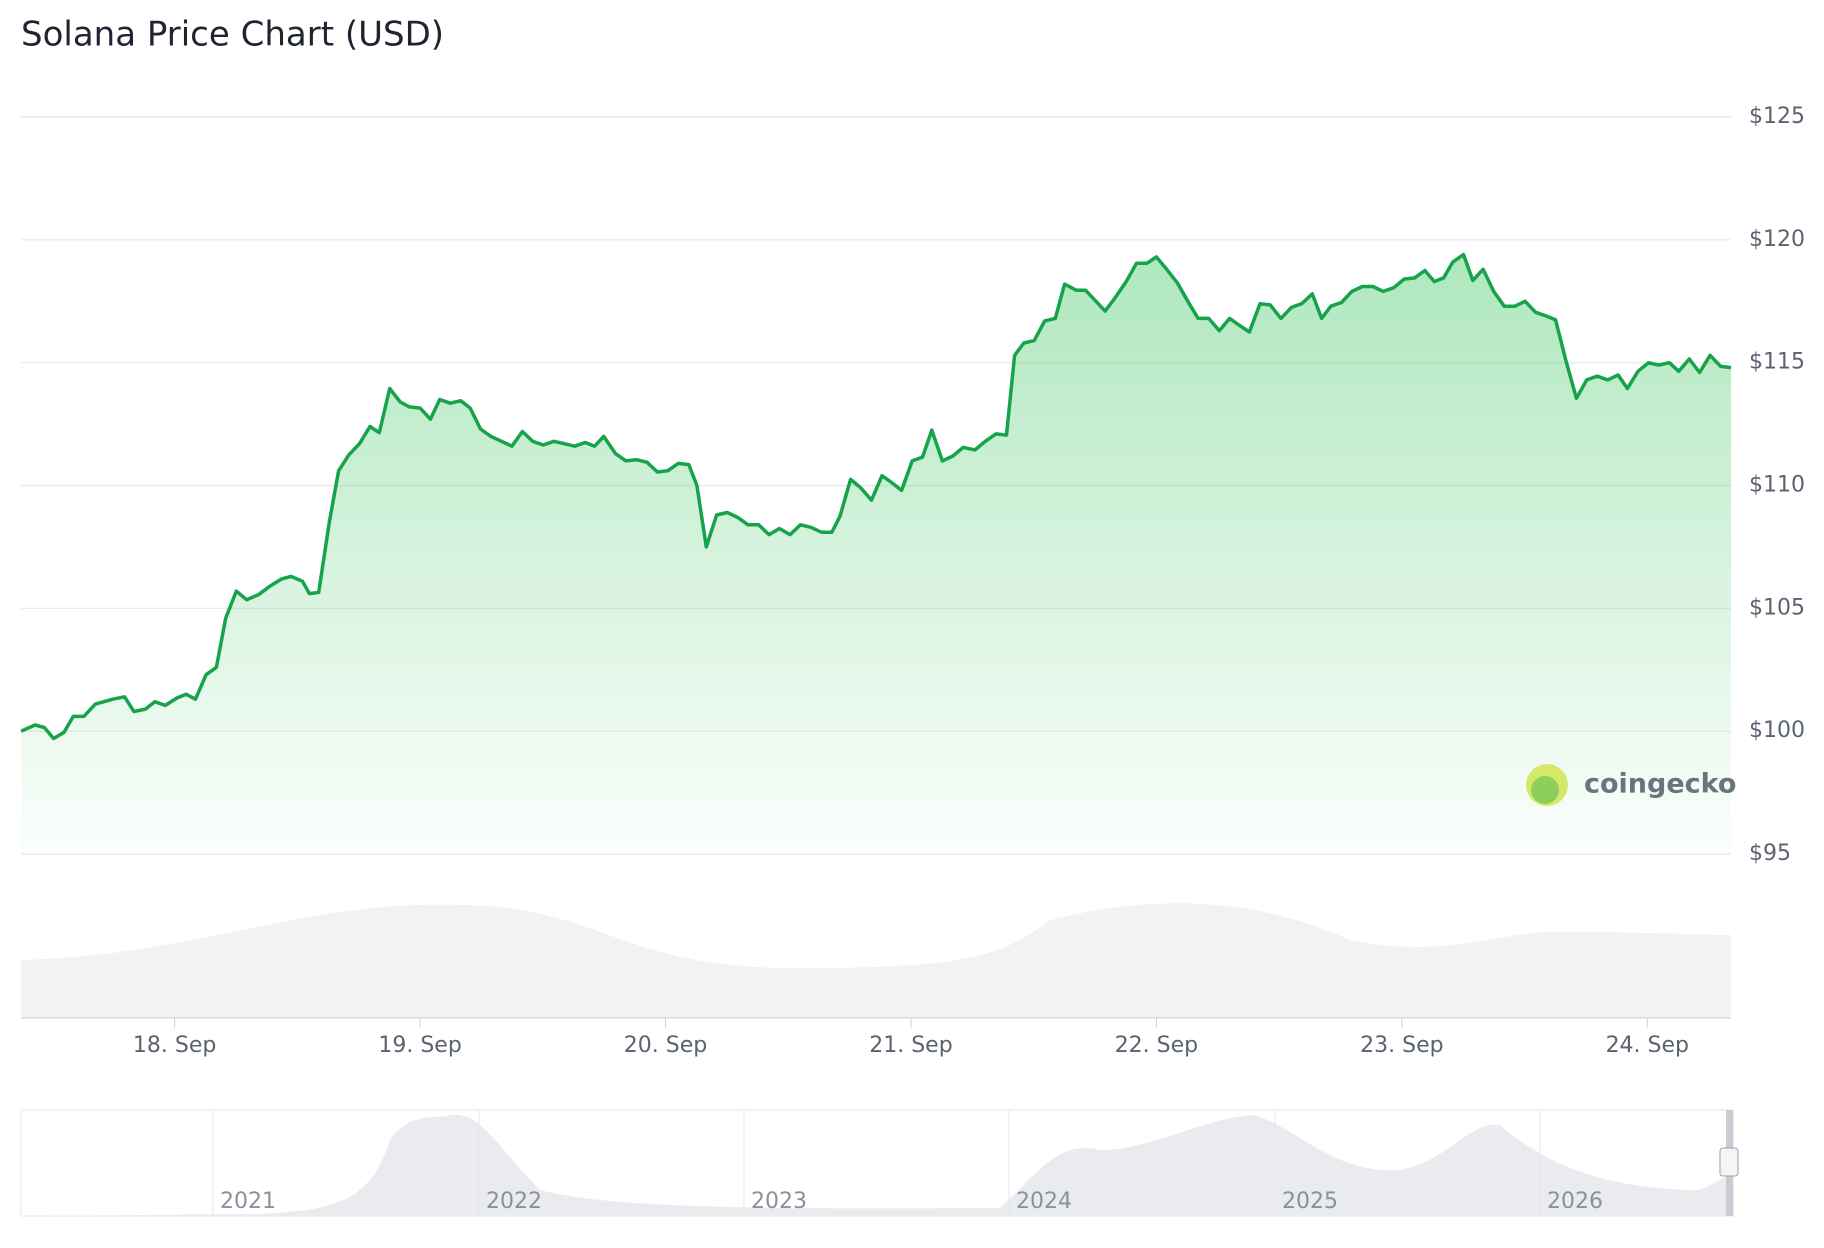  Describe the element at coordinates (1156, 1045) in the screenshot. I see `x-tick-label: 22. Sep` at that location.